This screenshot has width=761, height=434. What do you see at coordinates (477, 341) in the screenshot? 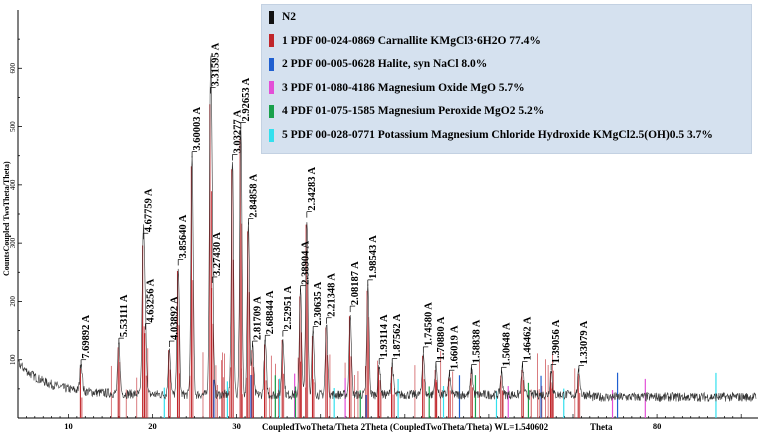
I see `peak-label: 1.58838 A` at bounding box center [477, 341].